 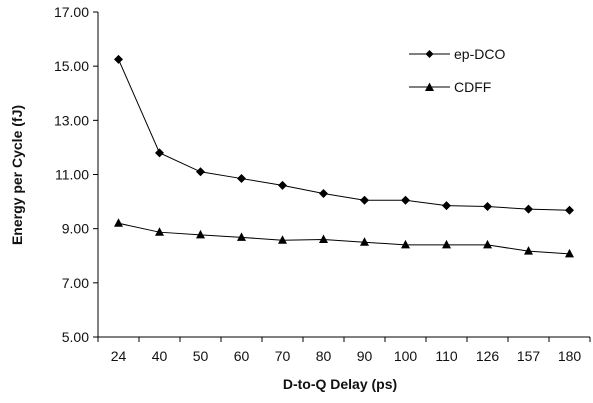 I want to click on legend-diamond-marker, so click(x=429, y=54).